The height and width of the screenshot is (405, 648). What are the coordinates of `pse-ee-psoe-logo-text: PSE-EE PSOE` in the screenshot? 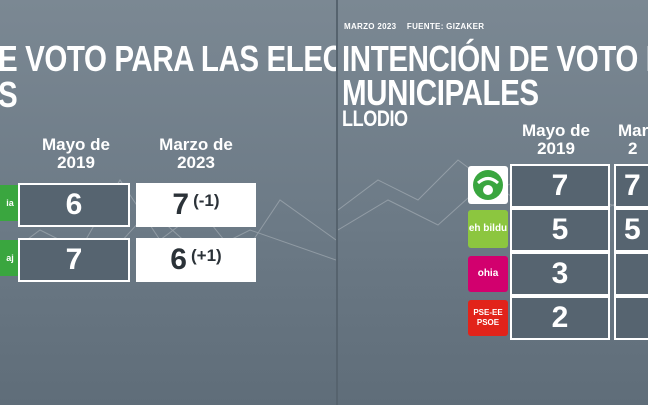 It's located at (488, 317).